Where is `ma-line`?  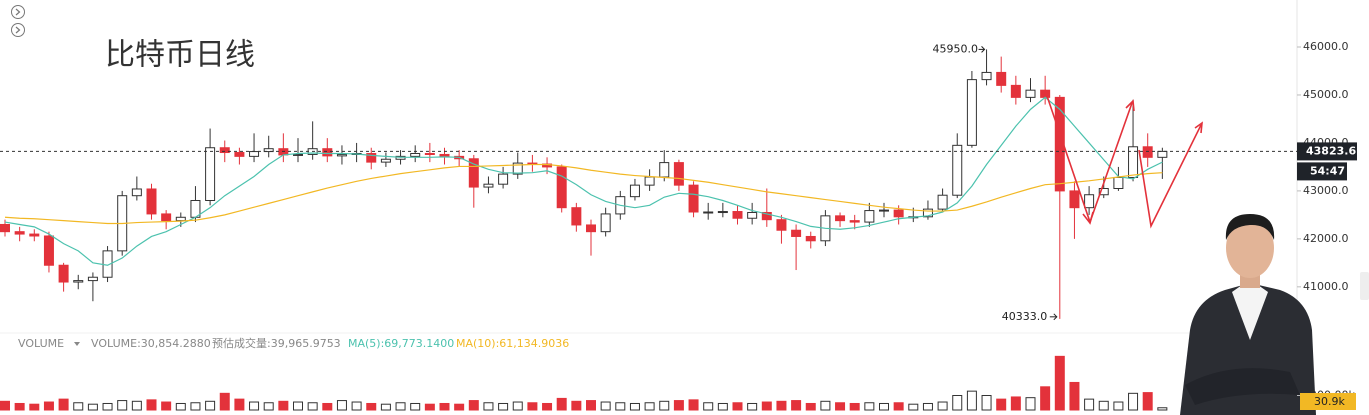 ma-line is located at coordinates (583, 194).